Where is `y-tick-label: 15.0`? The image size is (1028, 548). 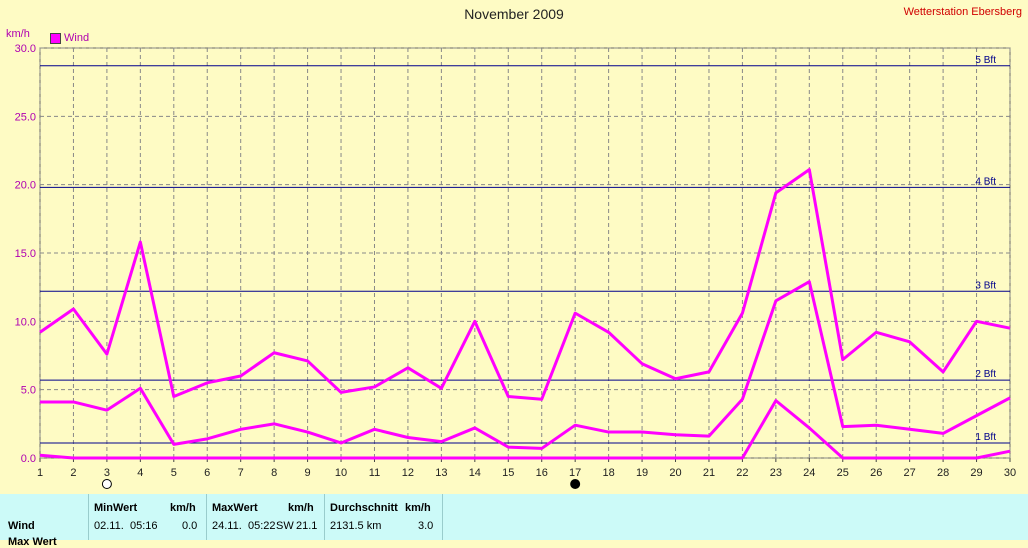
y-tick-label: 15.0 is located at coordinates (25, 254).